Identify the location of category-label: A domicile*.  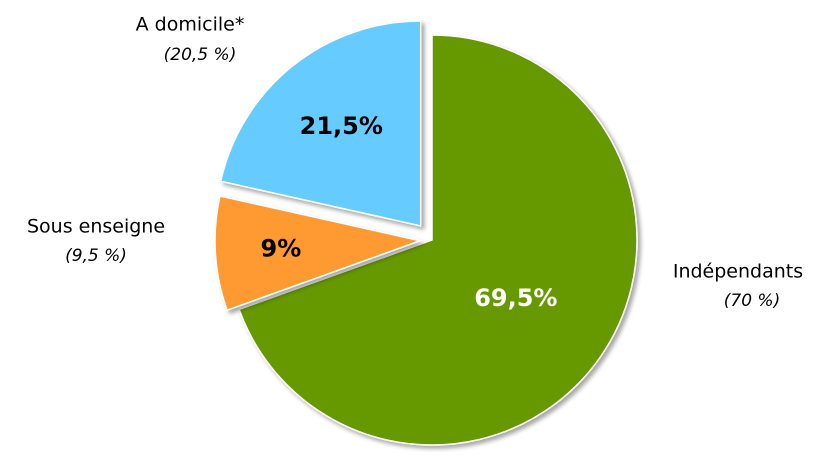
(190, 25).